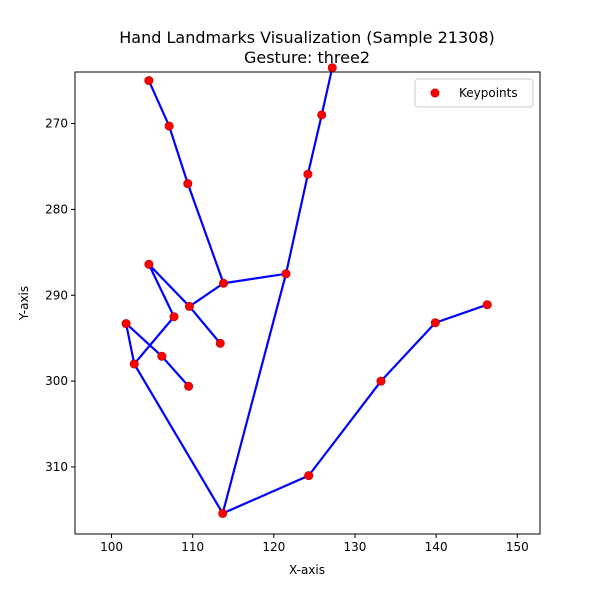 Image resolution: width=600 pixels, height=600 pixels. Describe the element at coordinates (24, 303) in the screenshot. I see `y-axis-label: Y-axis` at that location.